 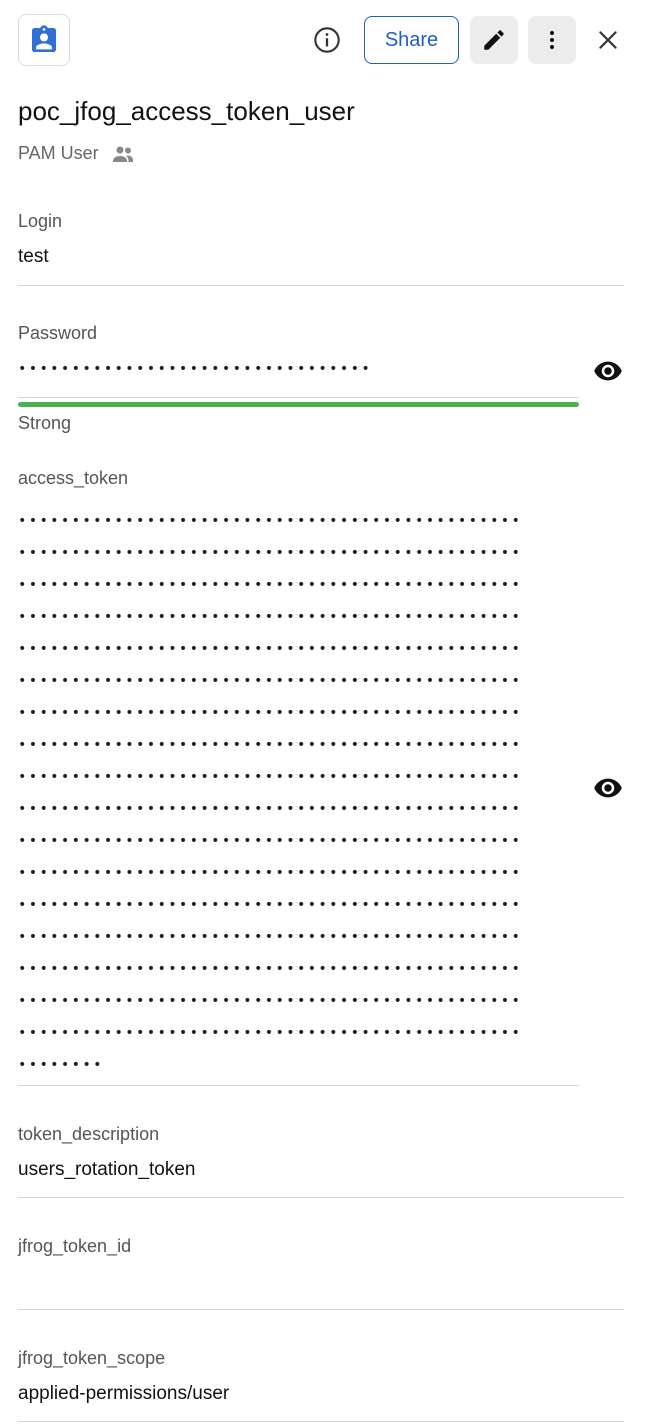 I want to click on pencil-icon, so click(x=494, y=40).